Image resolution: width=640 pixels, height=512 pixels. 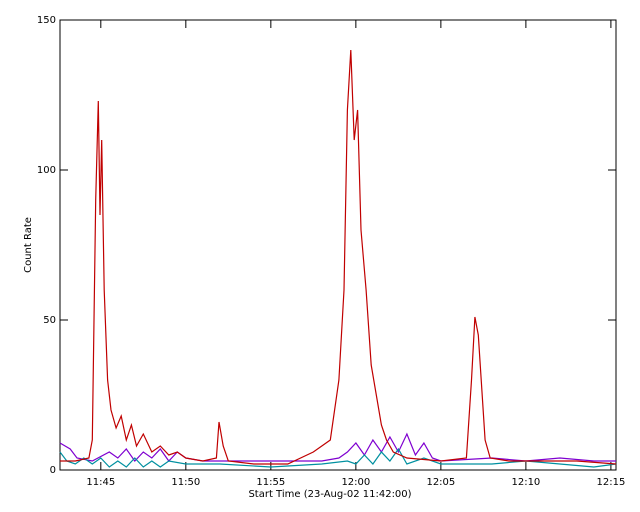 I want to click on y-axis-label: Count Rate, so click(x=28, y=245).